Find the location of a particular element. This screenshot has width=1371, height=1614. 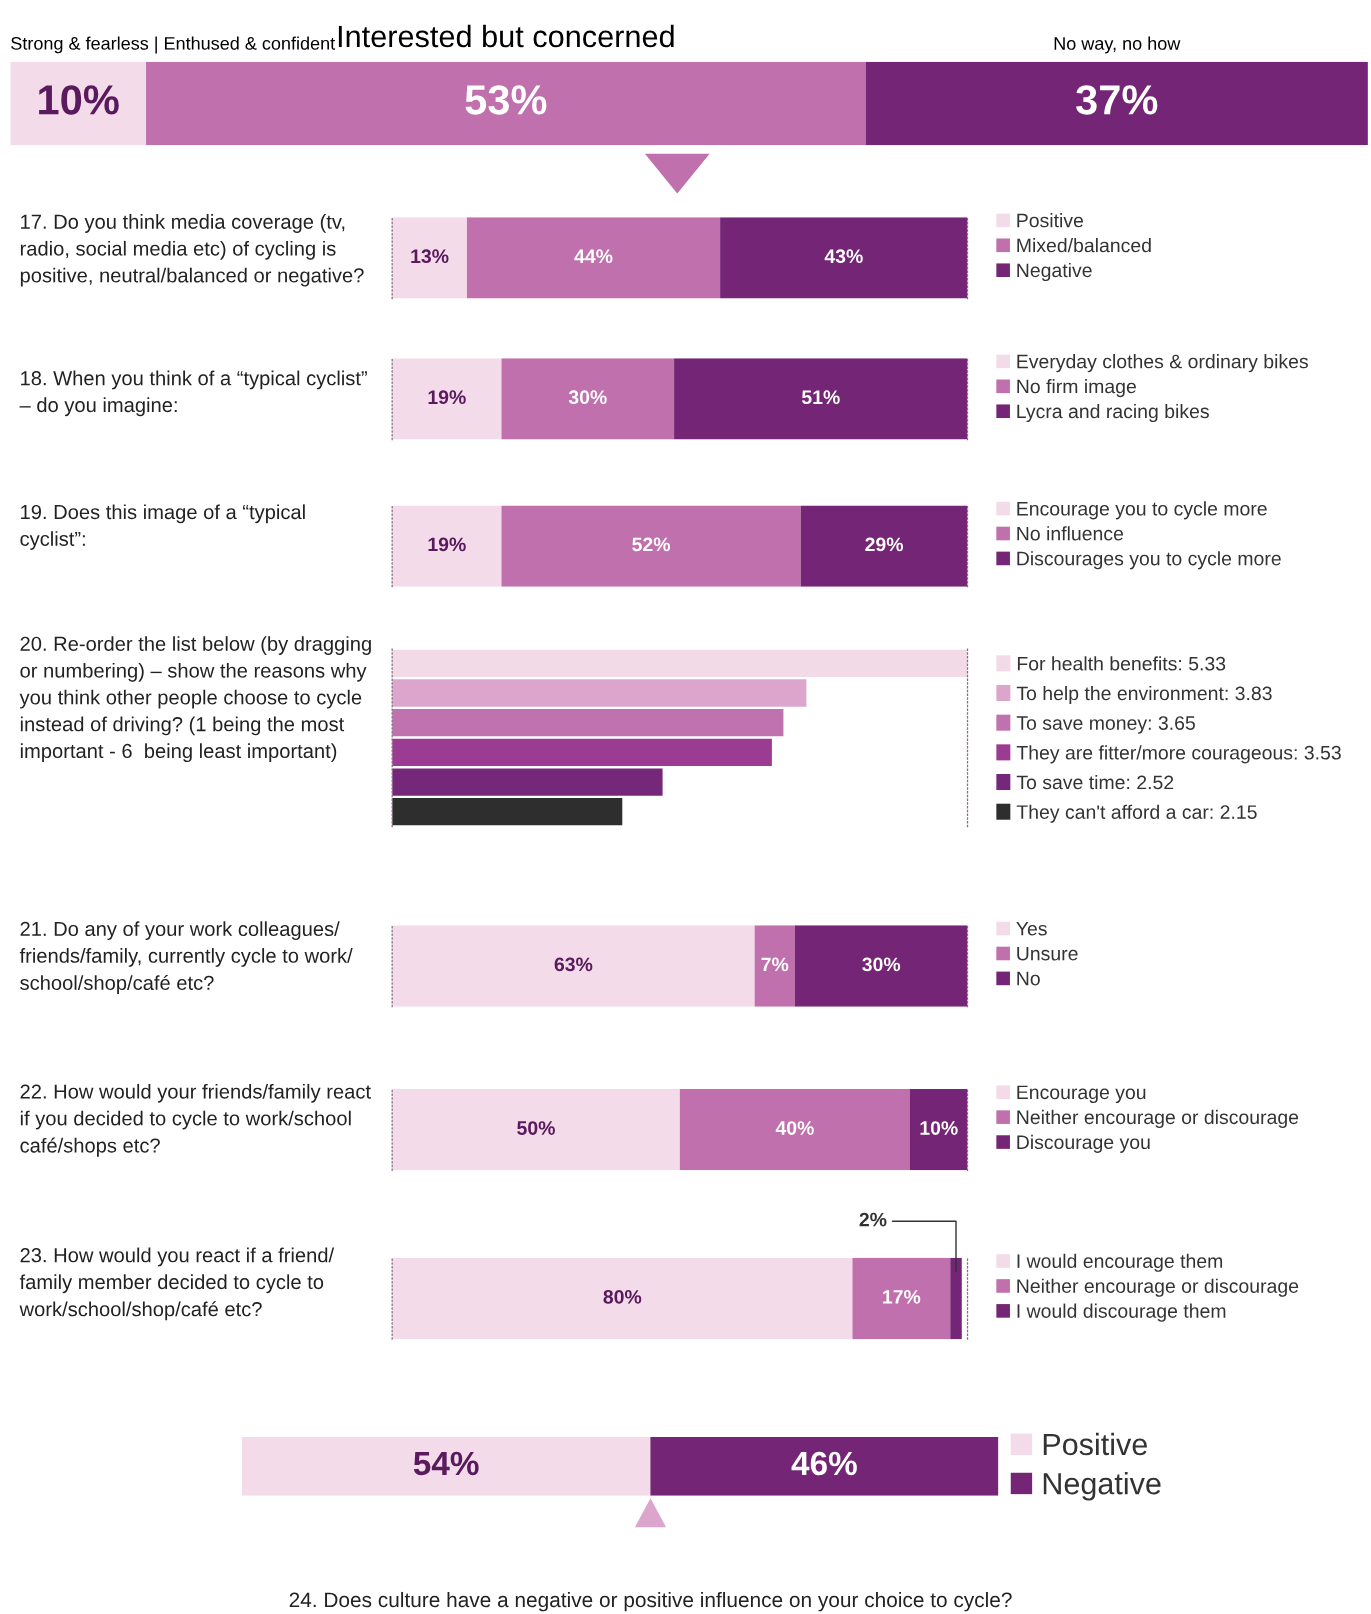

data-label: 2% is located at coordinates (873, 1219).